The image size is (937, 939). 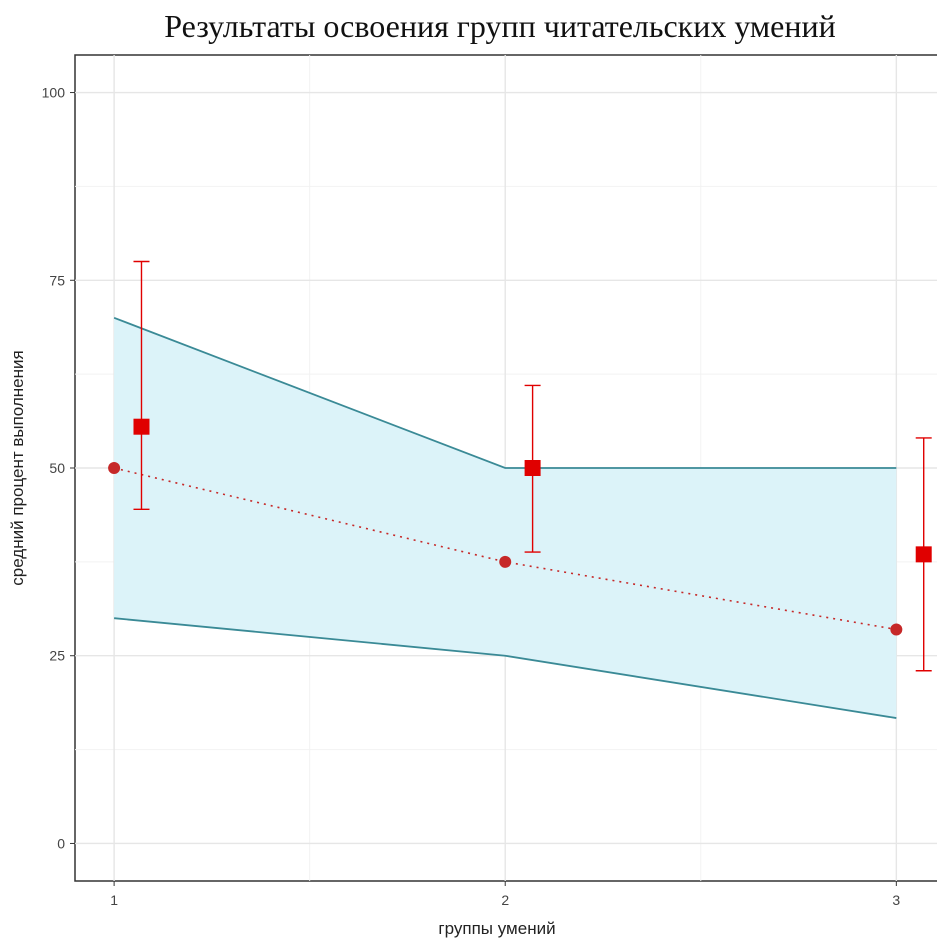 What do you see at coordinates (57, 280) in the screenshot?
I see `y-tick-label: 75` at bounding box center [57, 280].